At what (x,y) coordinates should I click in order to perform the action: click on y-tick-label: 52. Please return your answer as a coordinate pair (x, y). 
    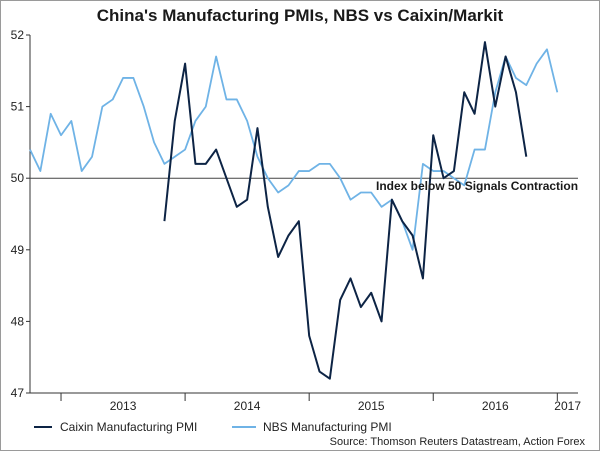
    Looking at the image, I should click on (18, 35).